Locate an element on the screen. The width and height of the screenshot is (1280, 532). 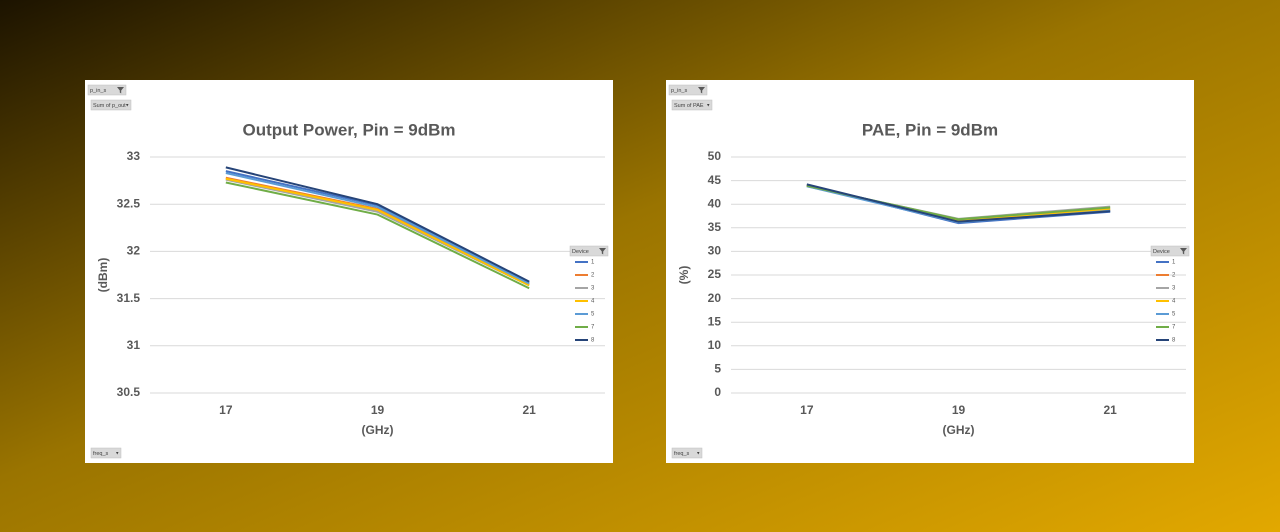
y-tick-label: 25 is located at coordinates (715, 274).